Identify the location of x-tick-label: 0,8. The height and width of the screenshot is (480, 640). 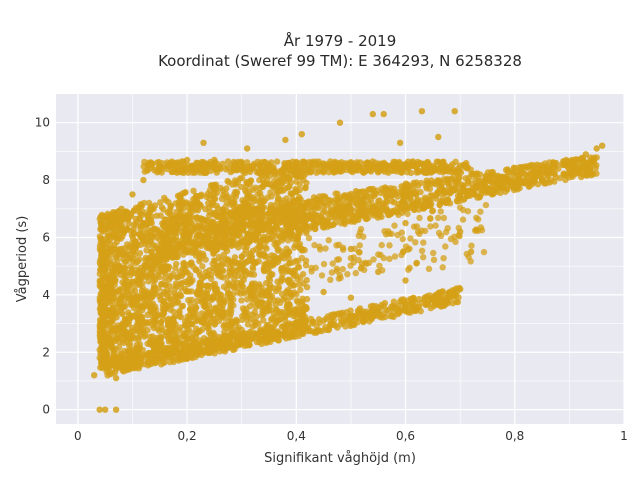
(514, 436).